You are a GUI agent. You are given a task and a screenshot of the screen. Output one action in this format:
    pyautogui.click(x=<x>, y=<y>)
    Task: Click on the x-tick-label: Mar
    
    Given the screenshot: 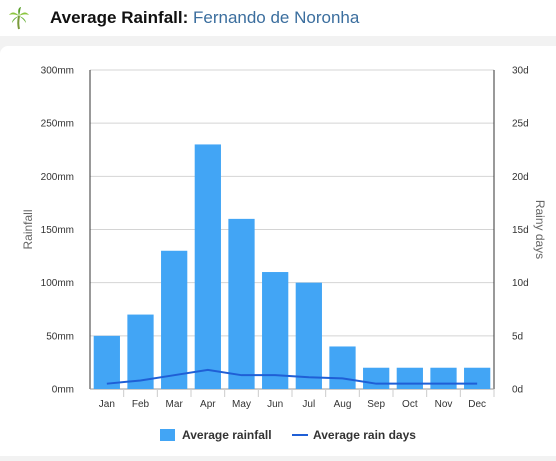 What is the action you would take?
    pyautogui.click(x=175, y=404)
    